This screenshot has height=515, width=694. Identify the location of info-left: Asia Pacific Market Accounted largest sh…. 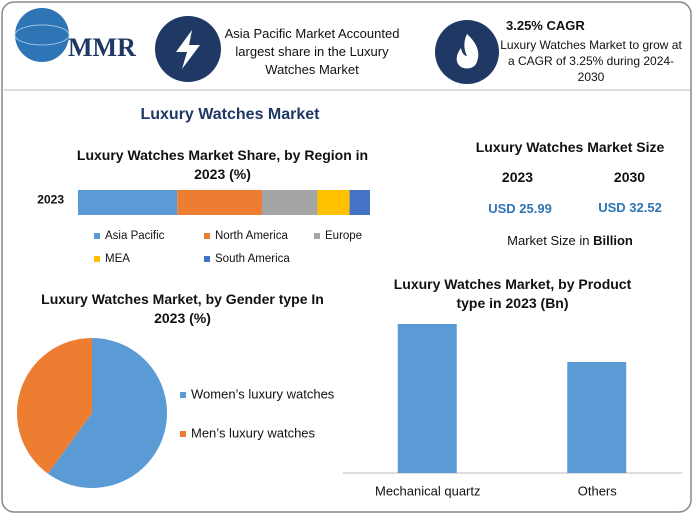
(312, 51).